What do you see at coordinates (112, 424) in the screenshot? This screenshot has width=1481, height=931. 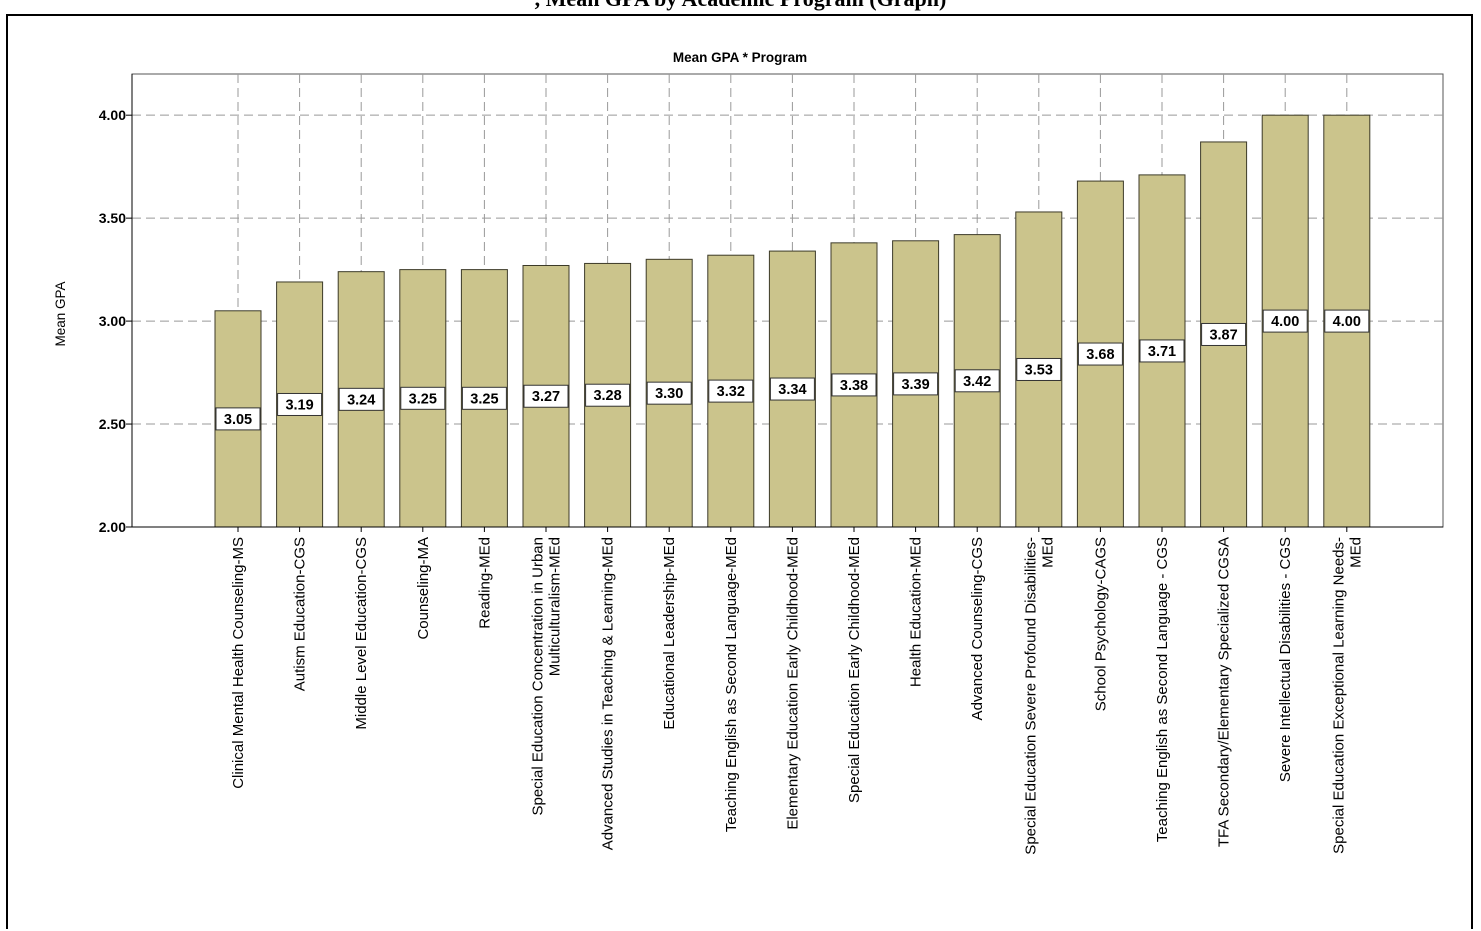 I see `y-tick-label: 2.50` at bounding box center [112, 424].